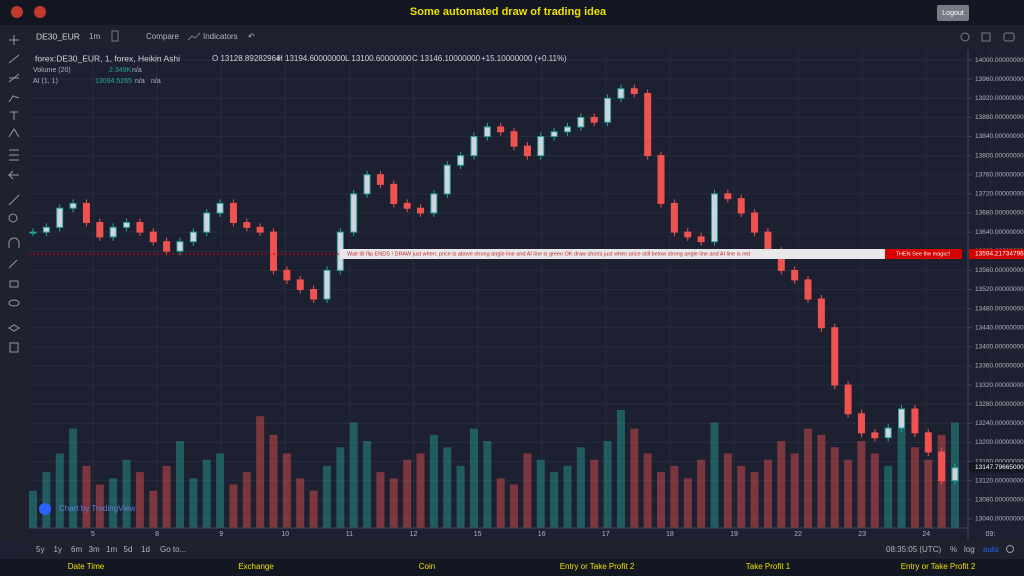 The height and width of the screenshot is (576, 1024). Describe the element at coordinates (999, 423) in the screenshot. I see `y-tick-label: 13240.00000000` at that location.